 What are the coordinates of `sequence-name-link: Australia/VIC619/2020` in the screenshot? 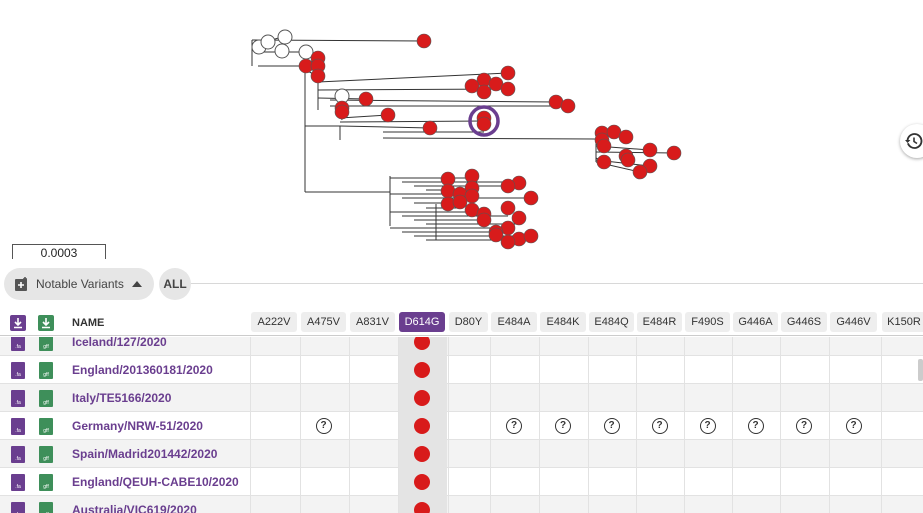 It's located at (134, 508).